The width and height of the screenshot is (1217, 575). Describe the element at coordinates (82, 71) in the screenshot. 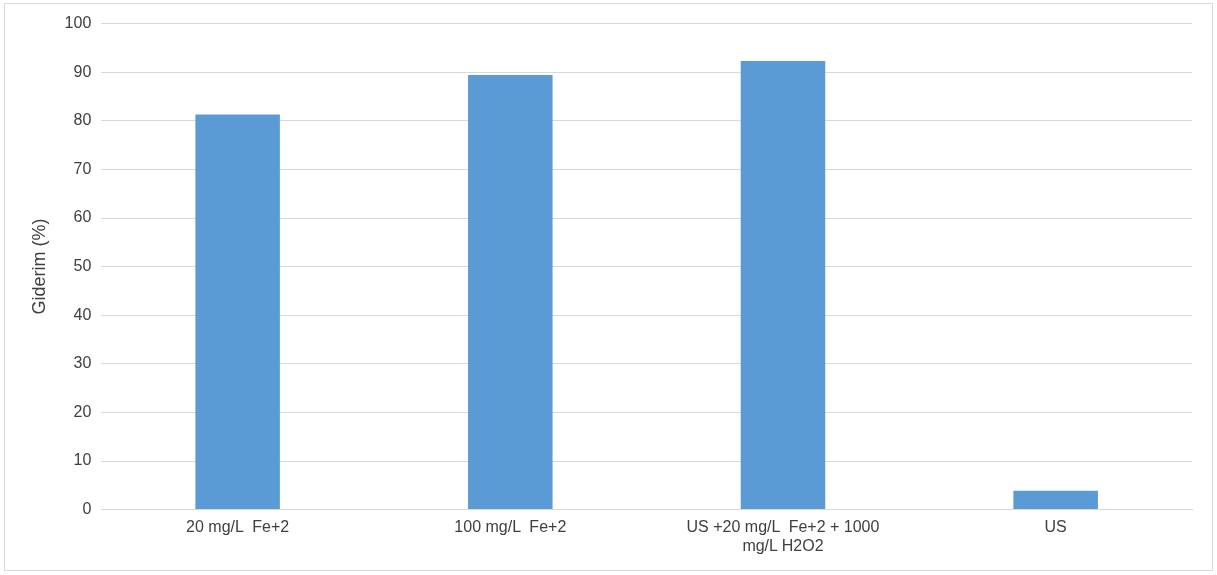

I see `y-tick-label: 90` at that location.